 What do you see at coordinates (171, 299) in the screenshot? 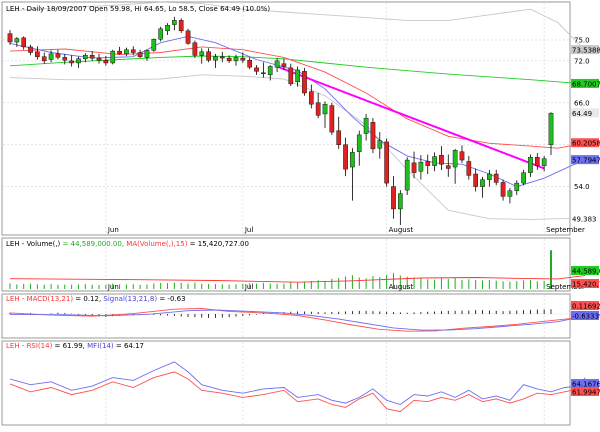
I see `macd-title-signal-value: = -0.63` at bounding box center [171, 299].